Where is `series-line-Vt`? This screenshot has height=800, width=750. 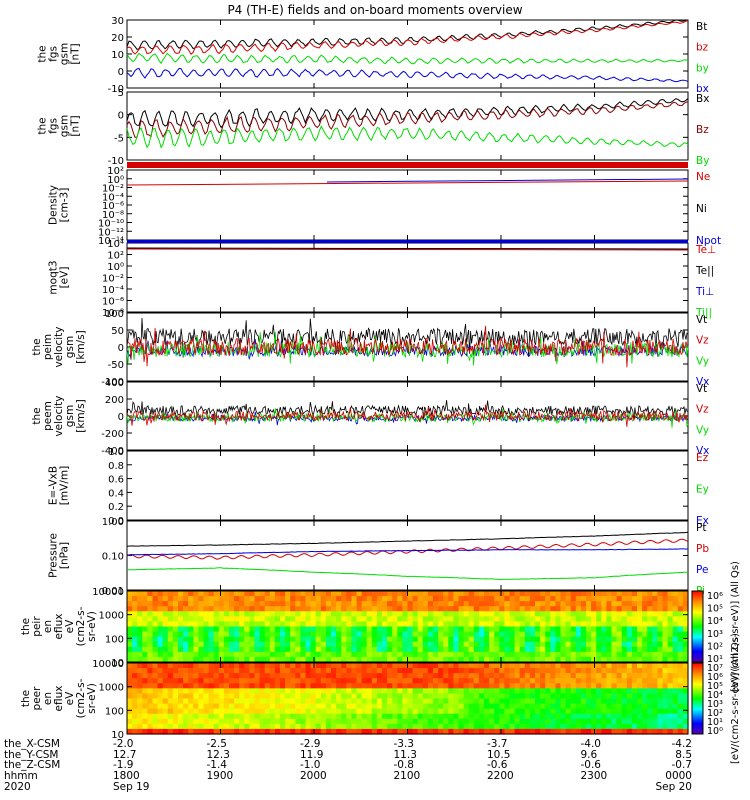
series-line-Vt is located at coordinates (407, 410).